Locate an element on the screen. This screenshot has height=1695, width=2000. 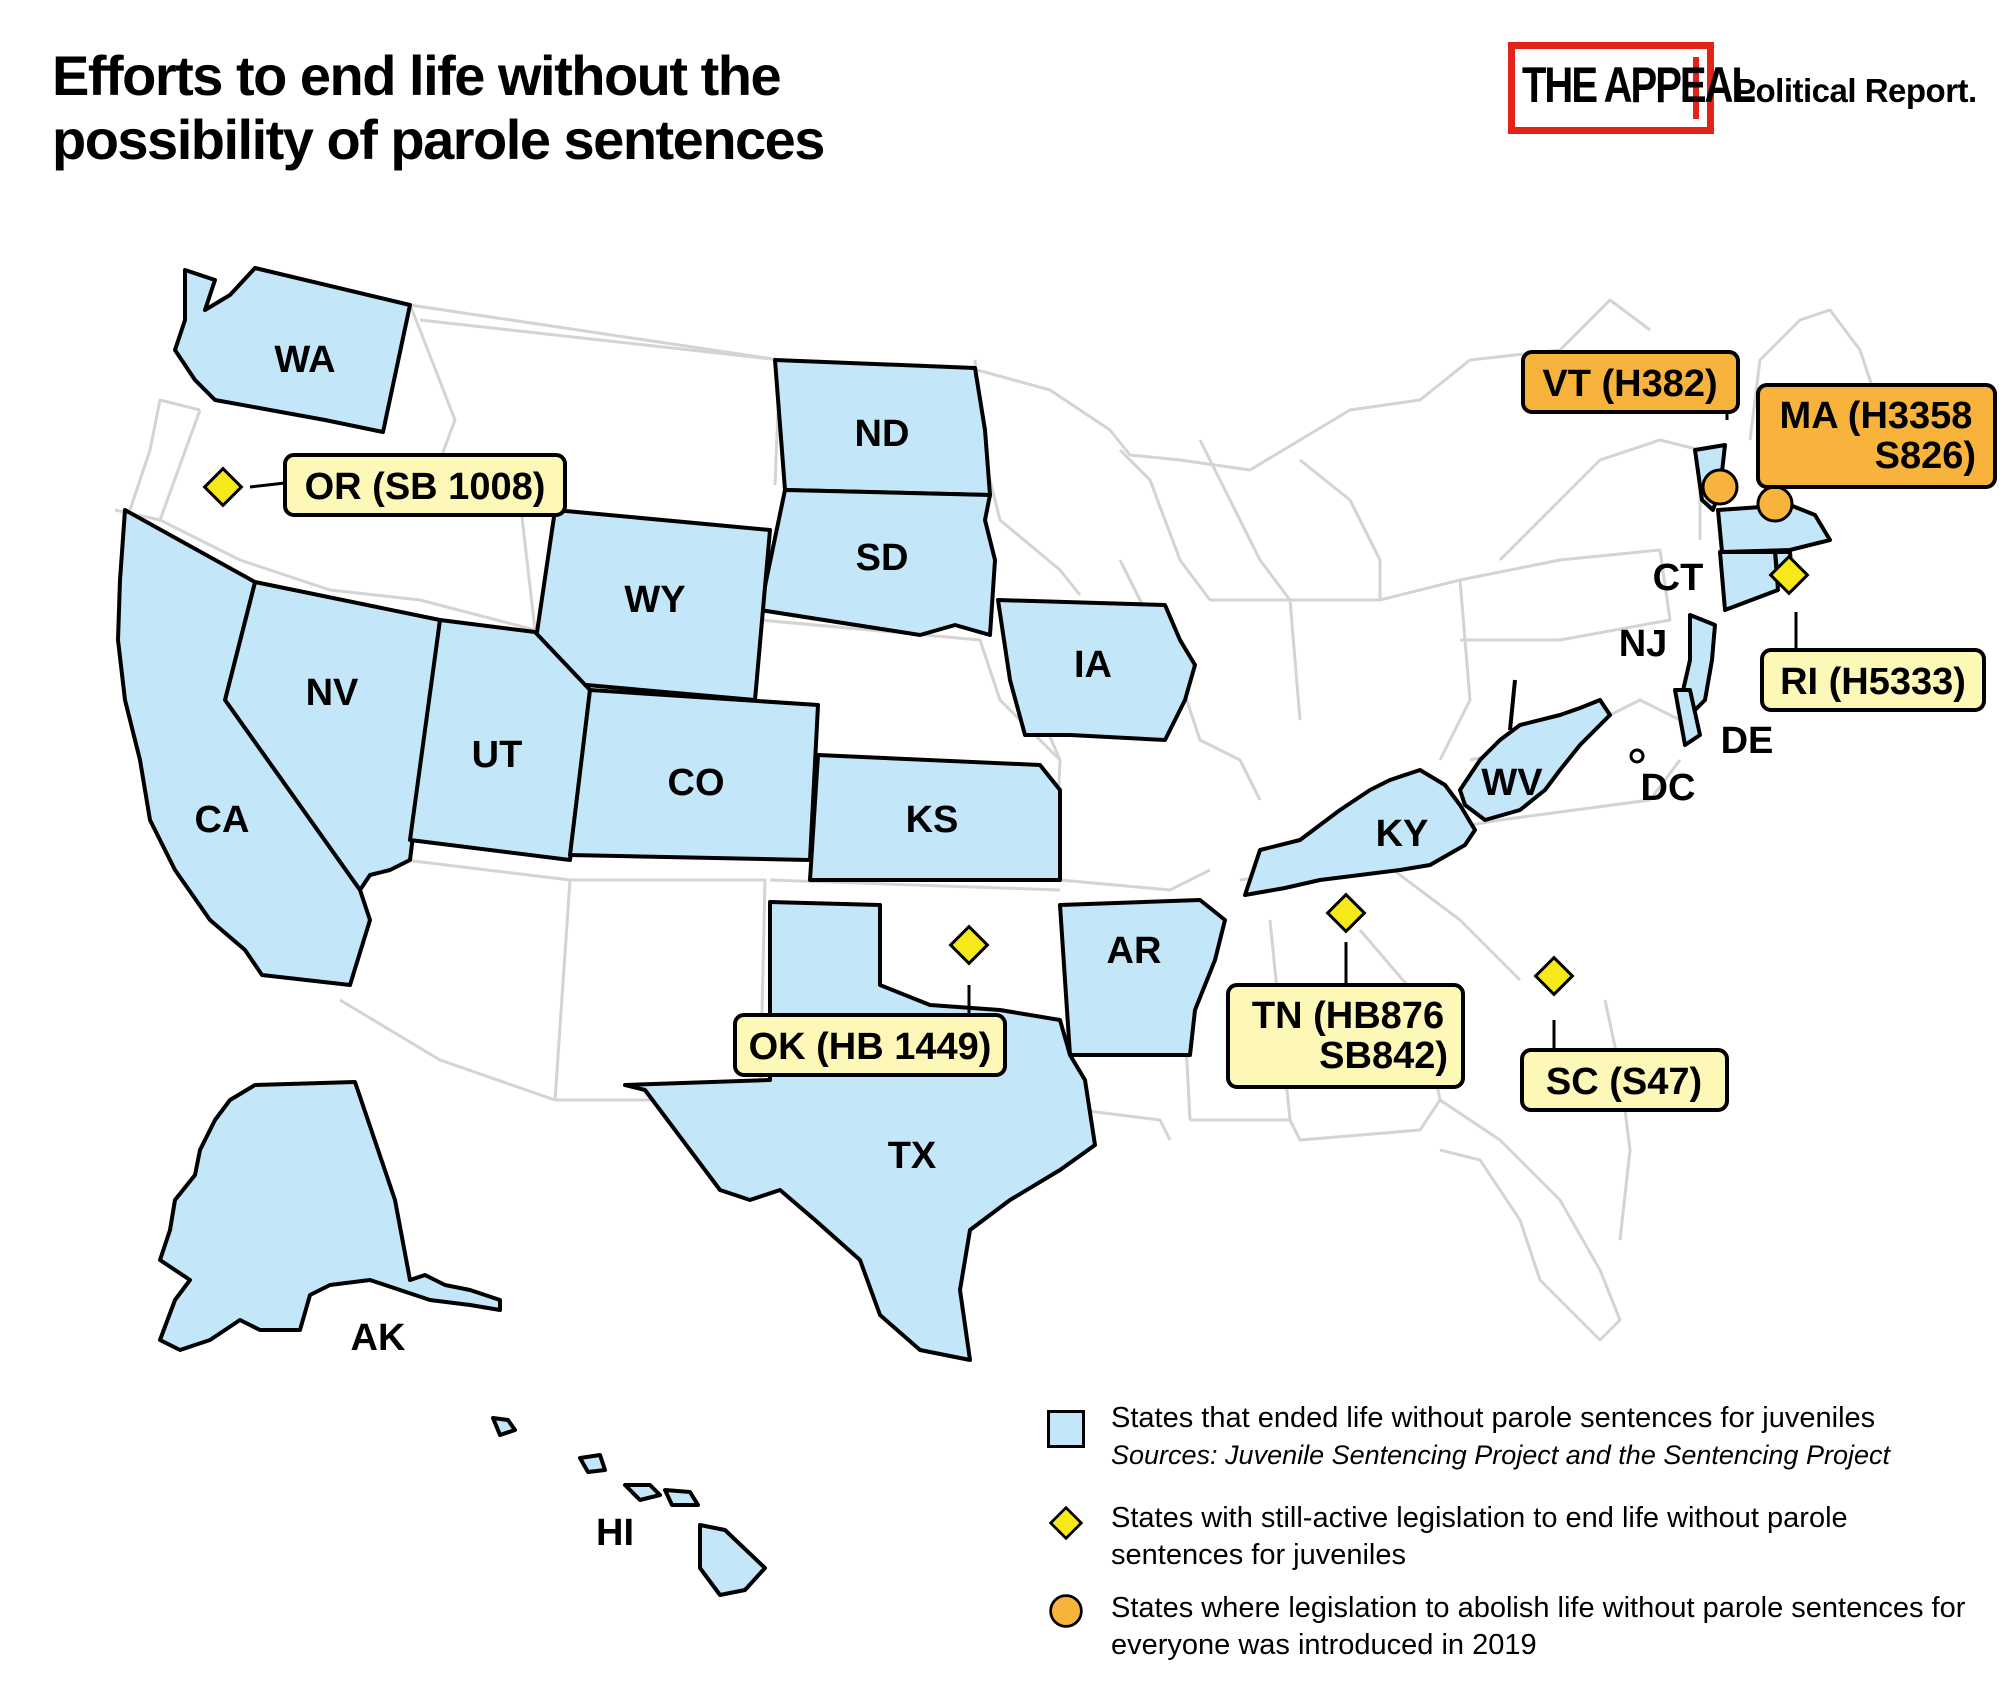
state-wa is located at coordinates (292, 350).